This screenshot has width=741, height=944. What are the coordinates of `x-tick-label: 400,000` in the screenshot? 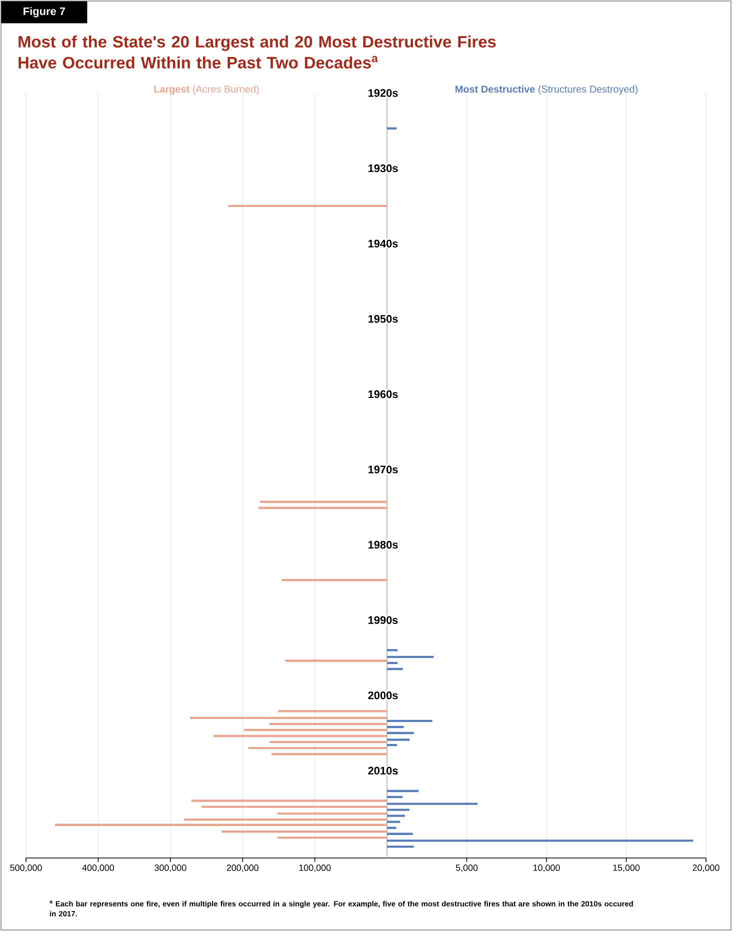 It's located at (98, 868).